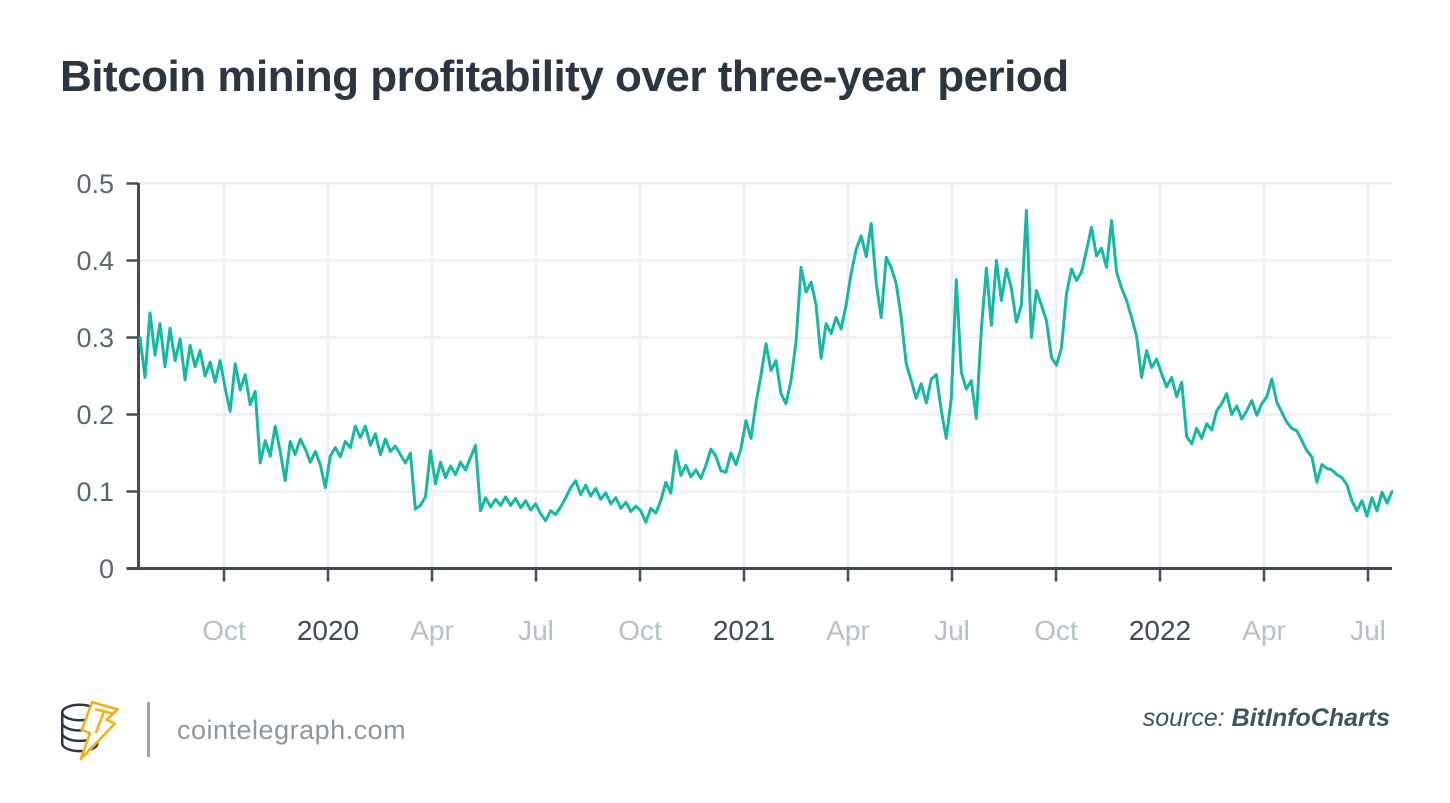  Describe the element at coordinates (106, 569) in the screenshot. I see `y-tick-label: 0` at that location.